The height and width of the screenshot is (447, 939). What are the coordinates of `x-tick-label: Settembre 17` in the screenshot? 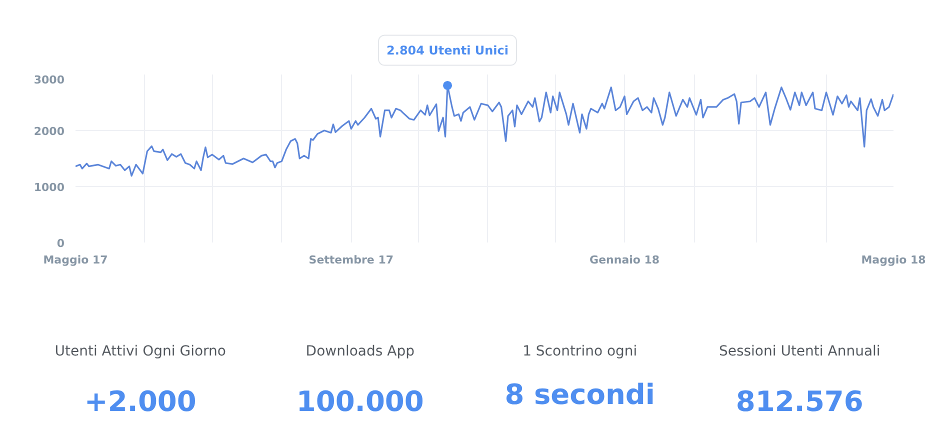 It's located at (351, 260).